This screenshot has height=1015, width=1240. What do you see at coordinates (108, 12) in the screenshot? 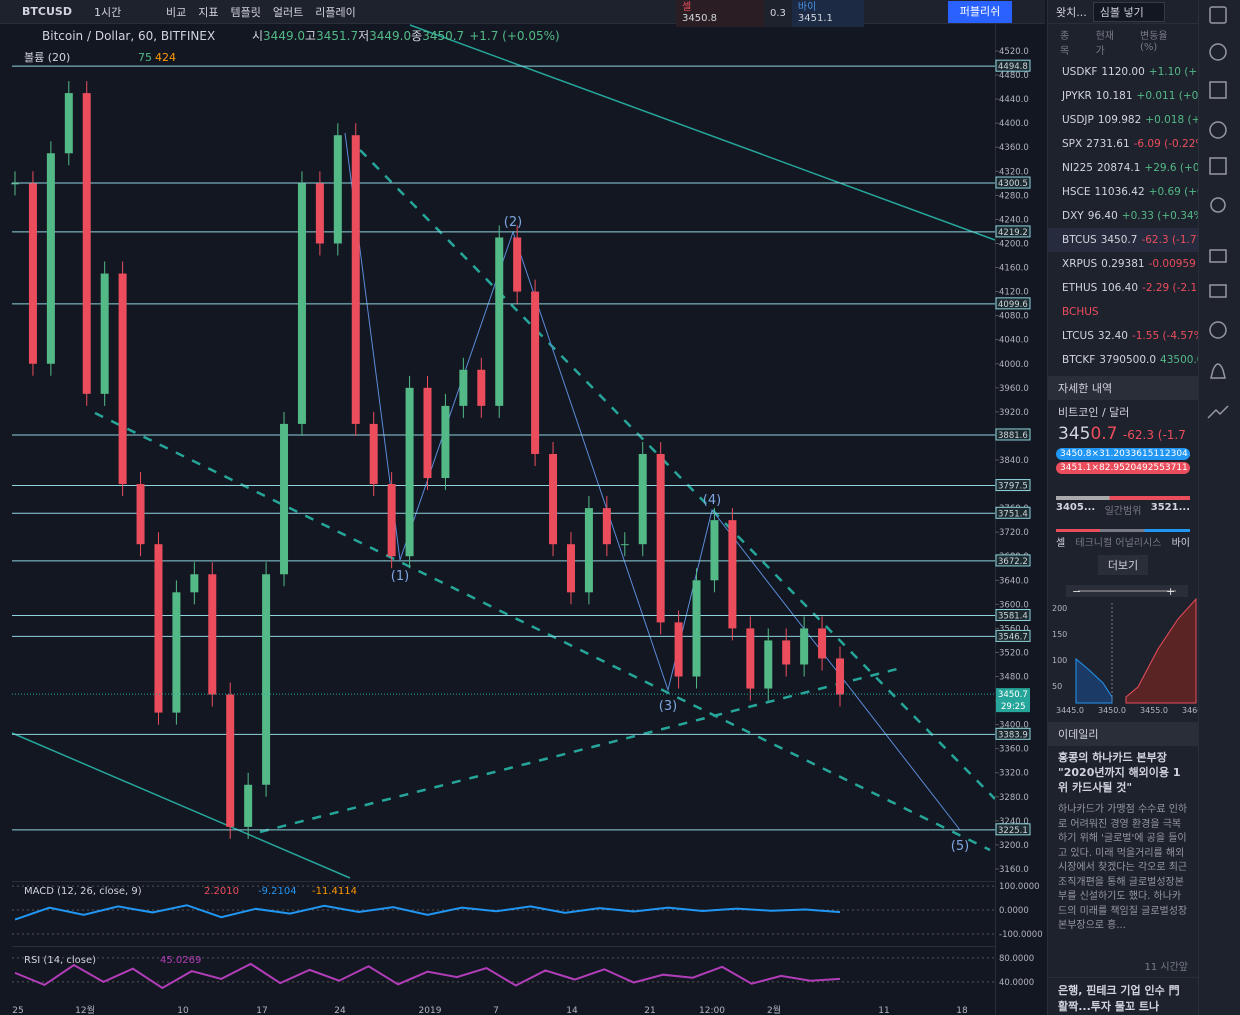
I see `interval: 1시간` at bounding box center [108, 12].